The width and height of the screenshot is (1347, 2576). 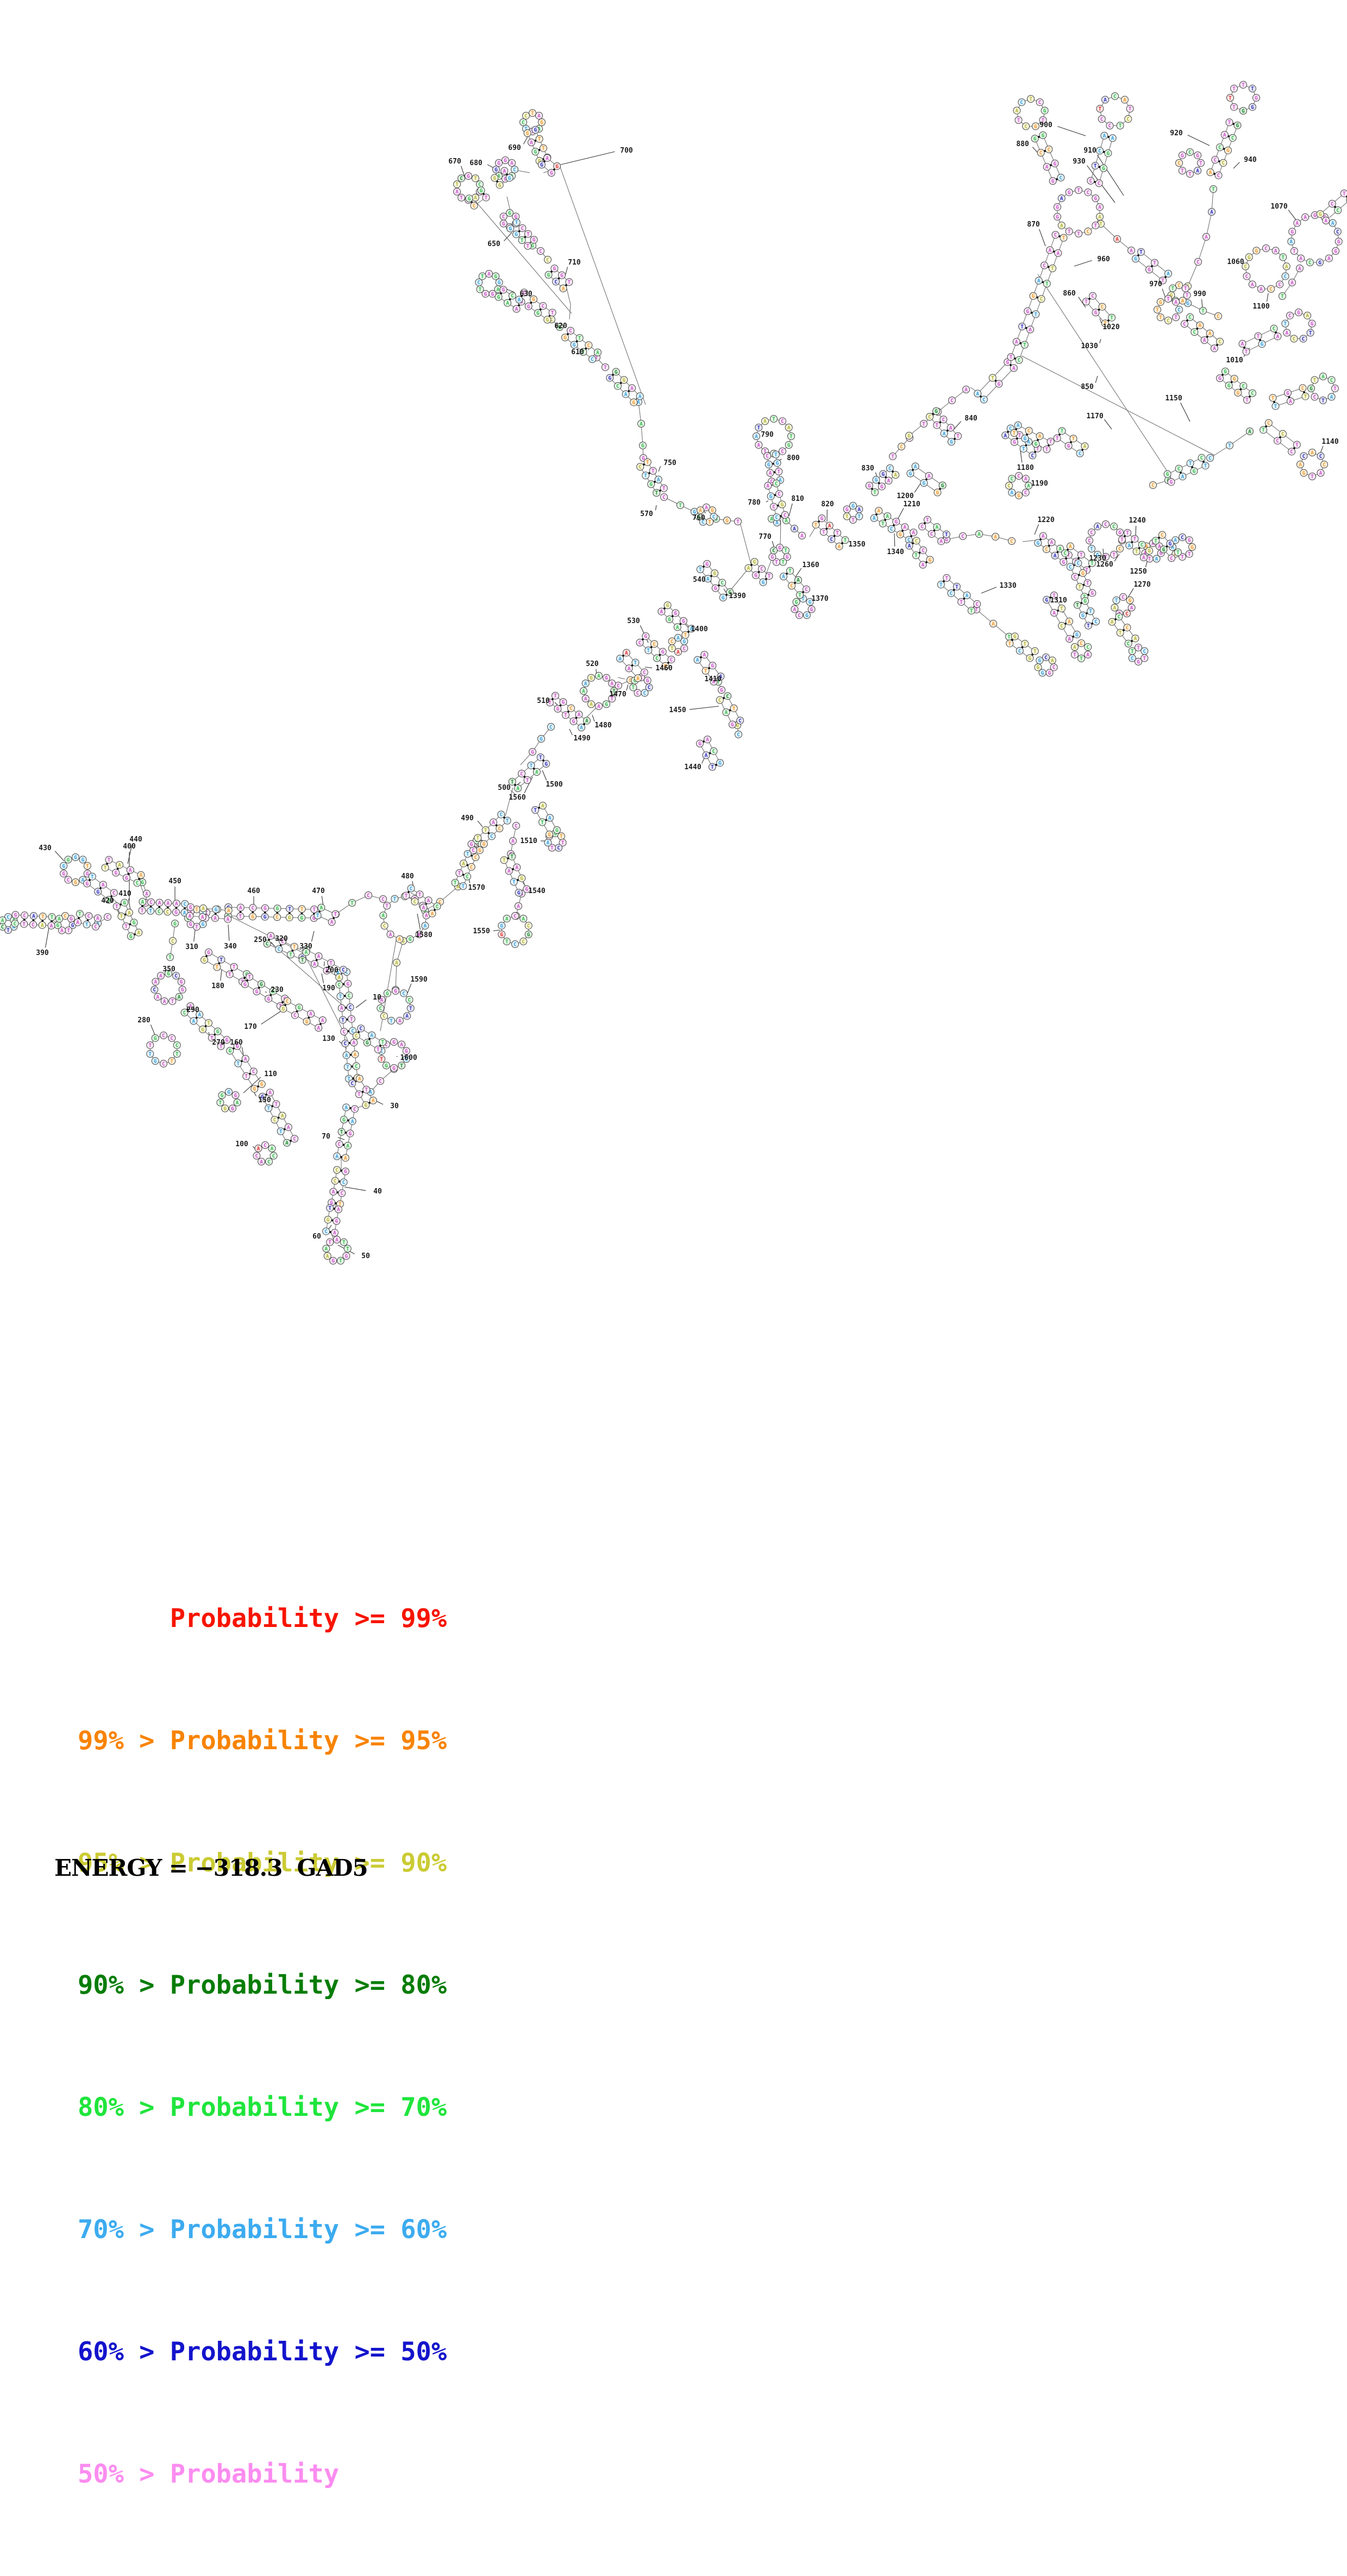 What do you see at coordinates (536, 891) in the screenshot?
I see `position-label: 1540` at bounding box center [536, 891].